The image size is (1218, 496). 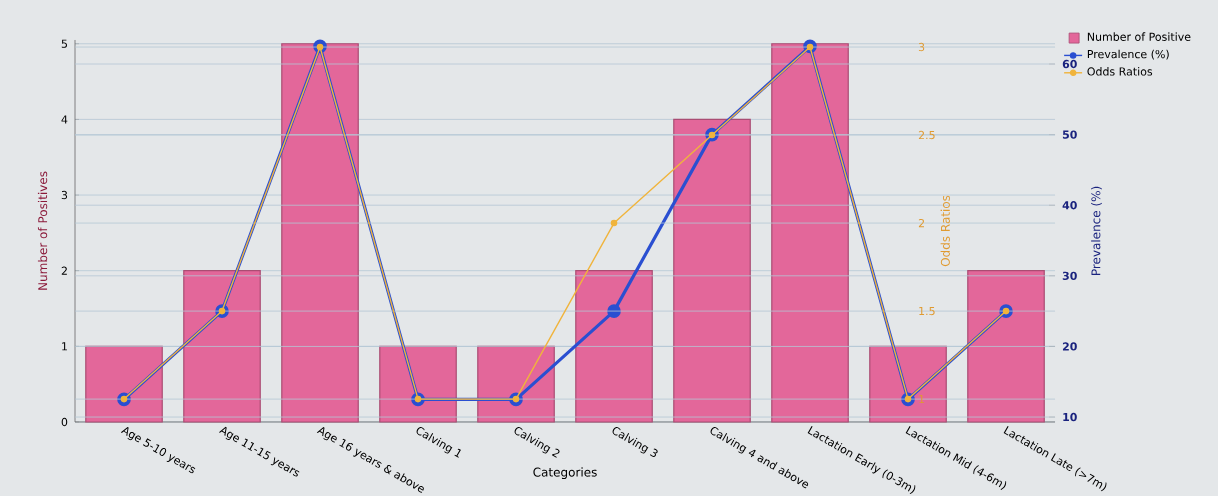 What do you see at coordinates (1120, 71) in the screenshot?
I see `legend-label: Odds Ratios` at bounding box center [1120, 71].